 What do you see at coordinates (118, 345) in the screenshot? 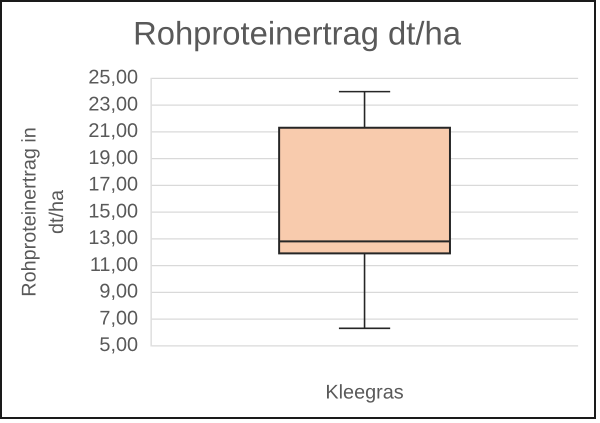
I see `y-tick-label: 5,00` at bounding box center [118, 345].